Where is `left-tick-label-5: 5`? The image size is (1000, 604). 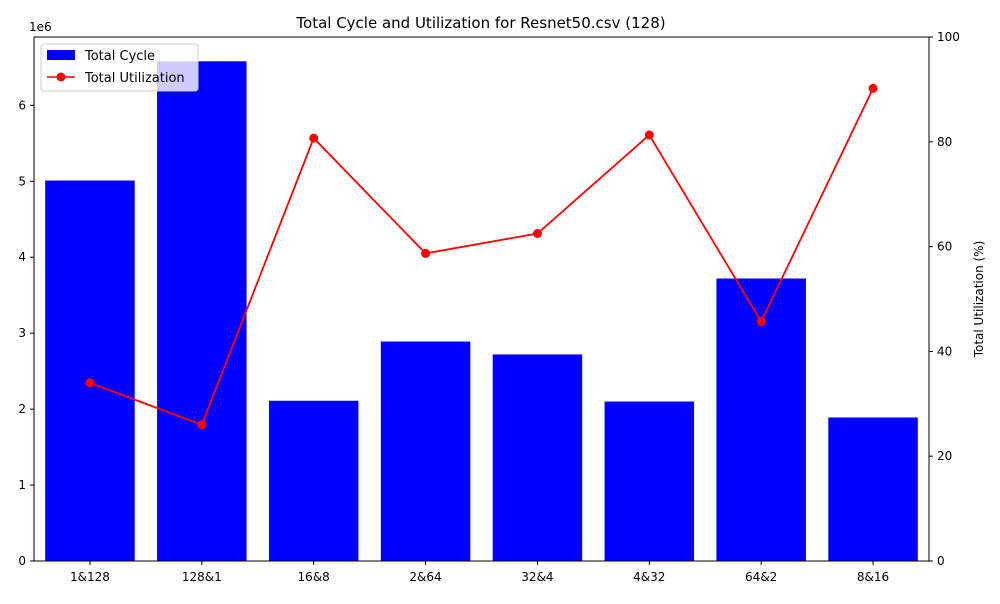 left-tick-label-5: 5 is located at coordinates (22, 181).